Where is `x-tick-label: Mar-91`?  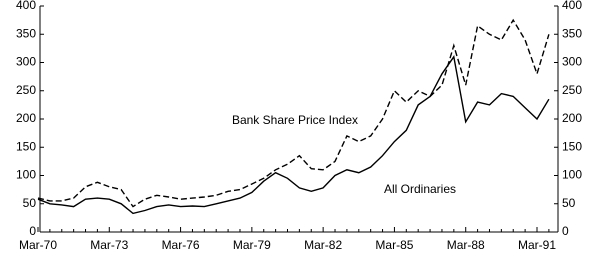
x-tick-label: Mar-91 is located at coordinates (537, 245).